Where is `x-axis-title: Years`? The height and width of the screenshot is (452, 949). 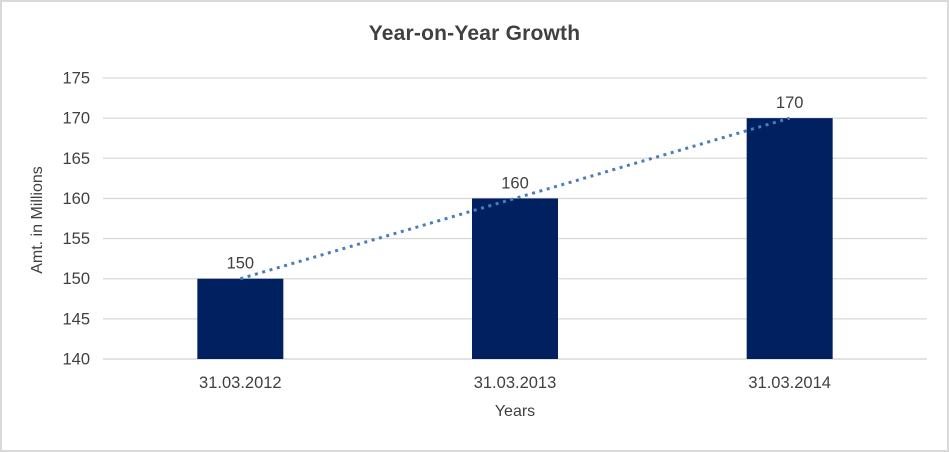
x-axis-title: Years is located at coordinates (515, 411).